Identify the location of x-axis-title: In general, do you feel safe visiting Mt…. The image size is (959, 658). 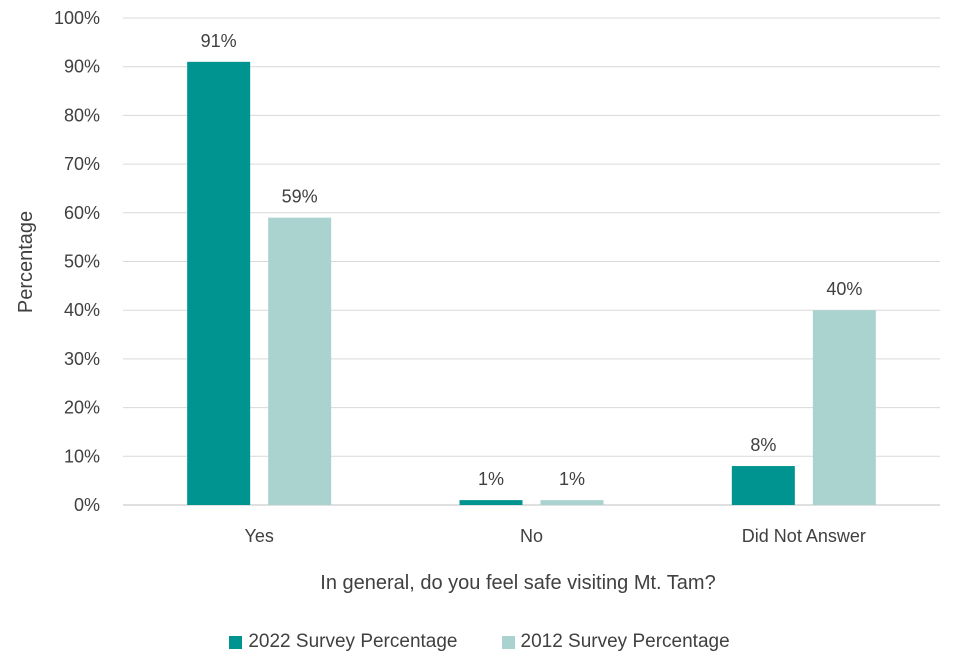
(517, 583).